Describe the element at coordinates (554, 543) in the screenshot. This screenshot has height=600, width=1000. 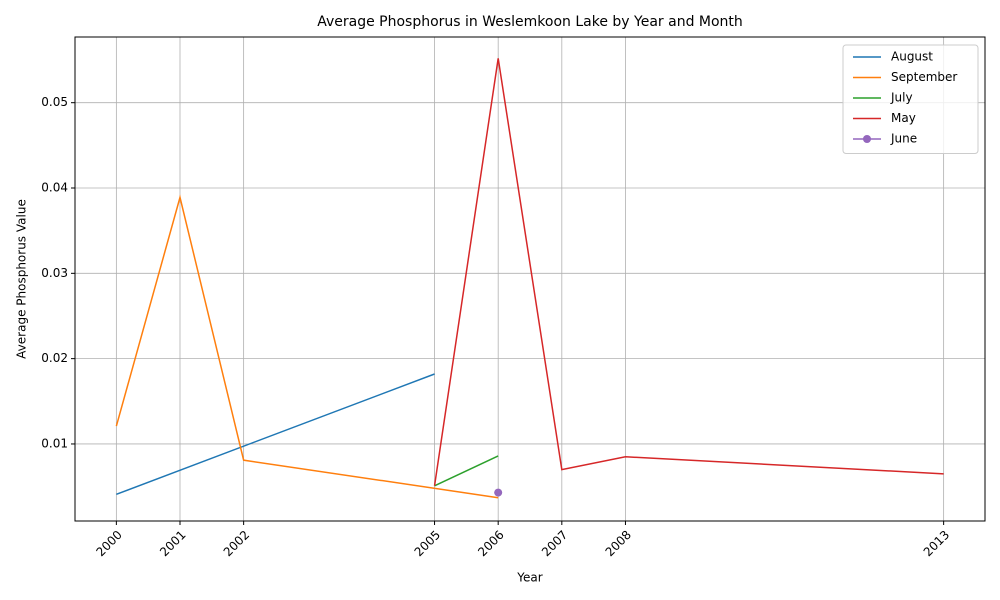
I see `x-tick-label: 2007` at that location.